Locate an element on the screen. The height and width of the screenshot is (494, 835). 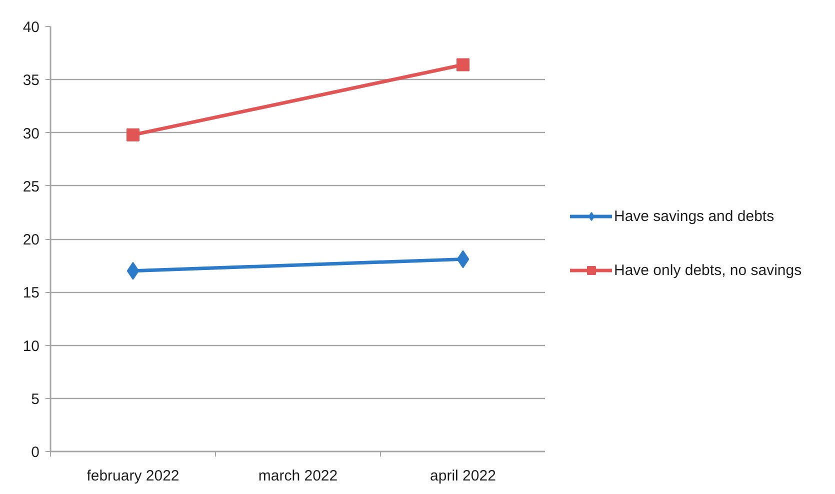
y-tick-label: 35 is located at coordinates (31, 81).